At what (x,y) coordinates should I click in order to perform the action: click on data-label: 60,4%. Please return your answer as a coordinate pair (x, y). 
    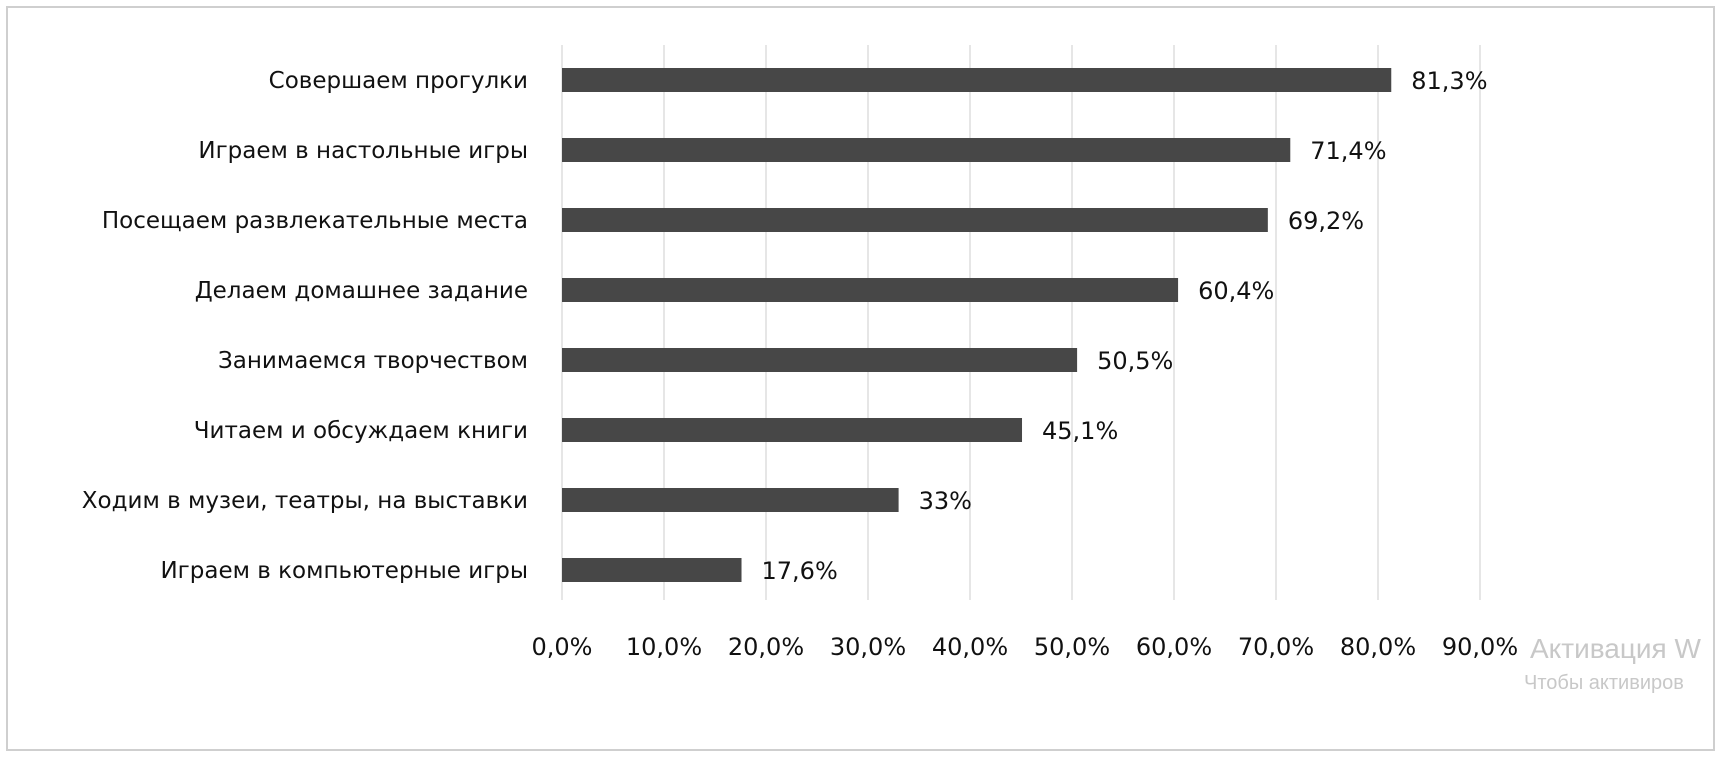
    Looking at the image, I should click on (1236, 291).